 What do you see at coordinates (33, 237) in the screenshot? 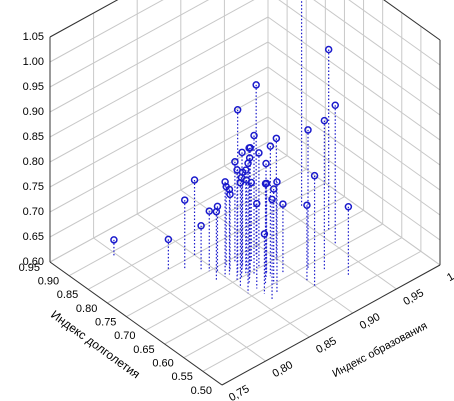
I see `z-tick-label: 0.65` at bounding box center [33, 237].